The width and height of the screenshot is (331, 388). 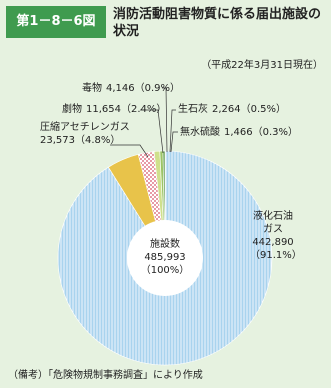 What do you see at coordinates (276, 236) in the screenshot?
I see `slice-label: 液化石油ガス 442,890（91.1%）` at bounding box center [276, 236].